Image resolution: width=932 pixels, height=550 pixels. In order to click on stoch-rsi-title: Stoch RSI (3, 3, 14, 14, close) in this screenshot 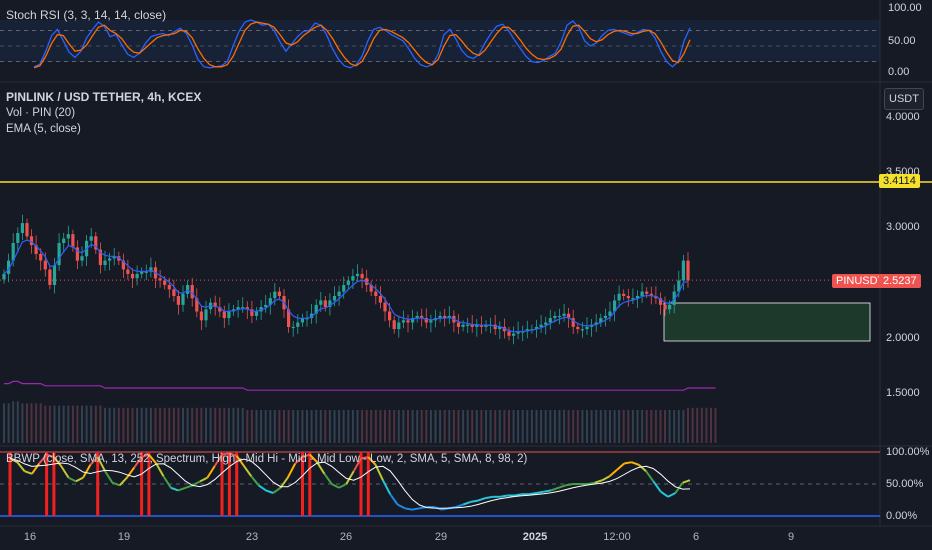, I will do `click(86, 15)`.